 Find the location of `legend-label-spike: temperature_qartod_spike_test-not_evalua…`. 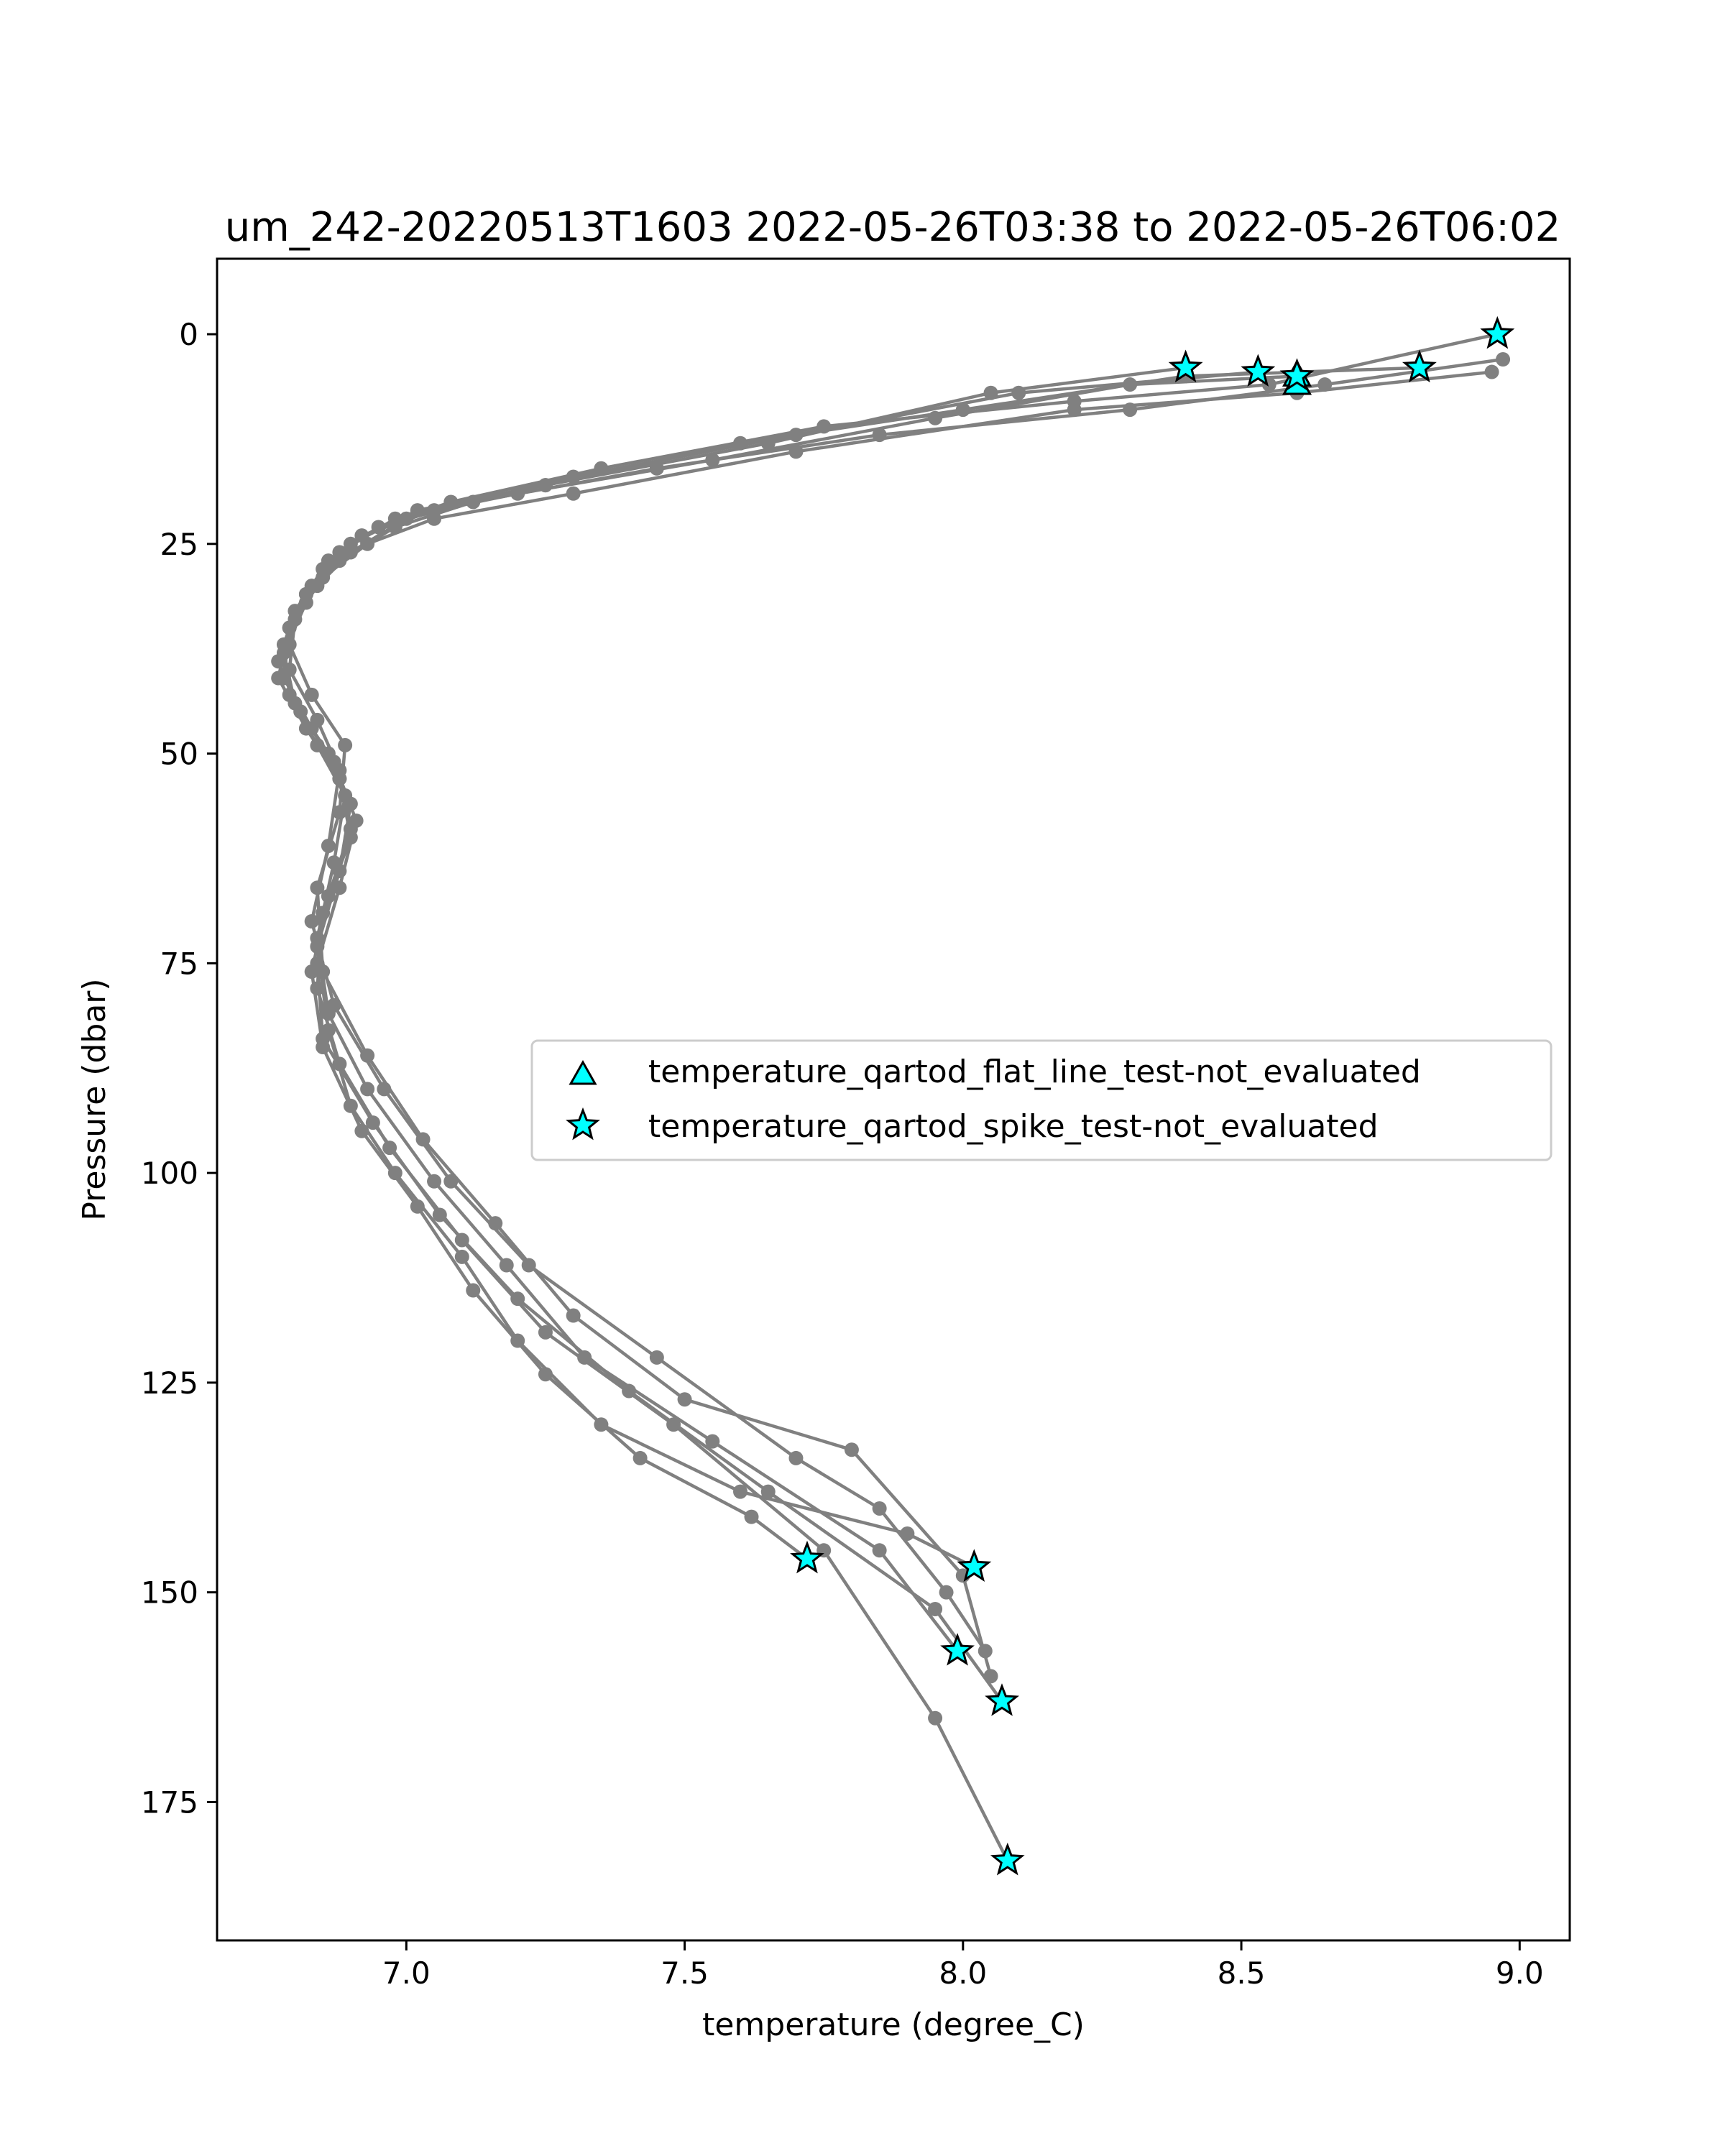

legend-label-spike: temperature_qartod_spike_test-not_evalua… is located at coordinates (1013, 1126).